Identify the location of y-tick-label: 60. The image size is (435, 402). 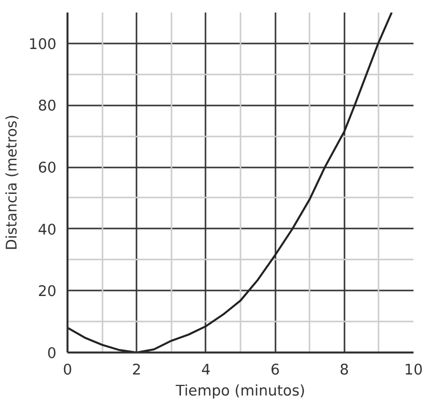
(47, 168).